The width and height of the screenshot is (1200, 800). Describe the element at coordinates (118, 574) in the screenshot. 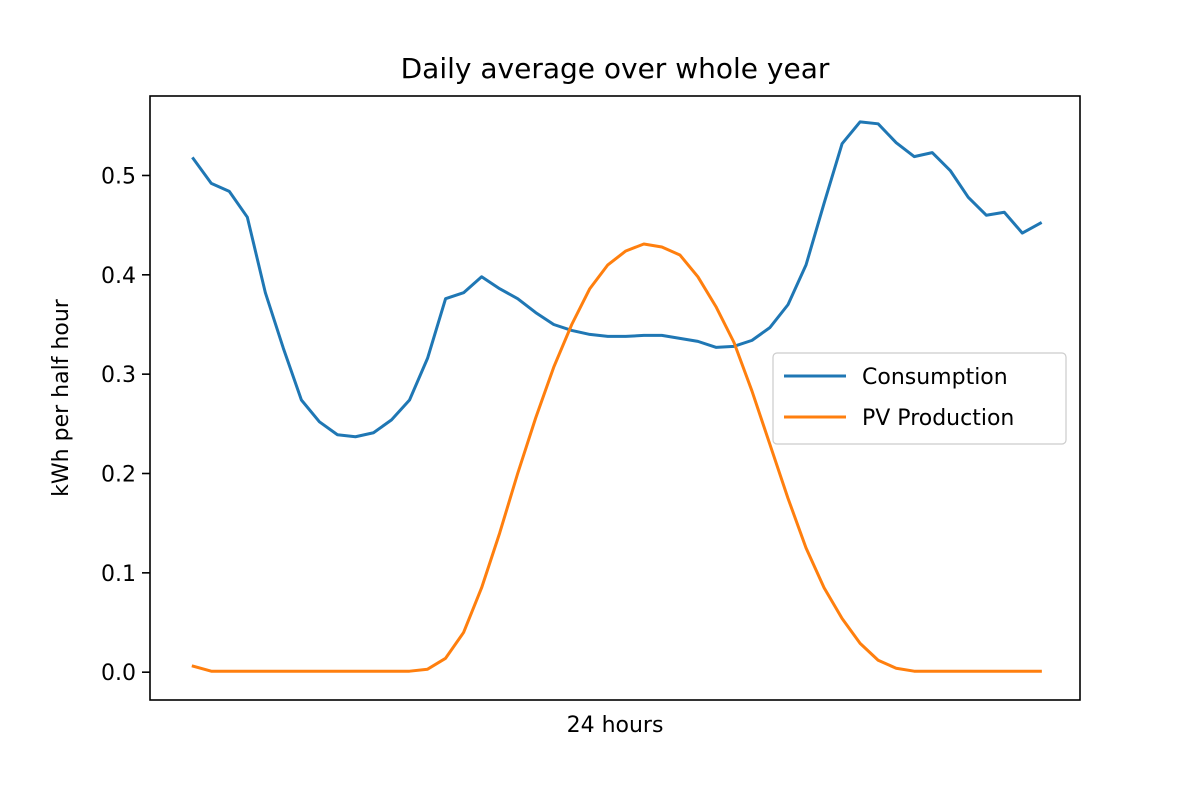

I see `y-tick-label: 0.1` at that location.